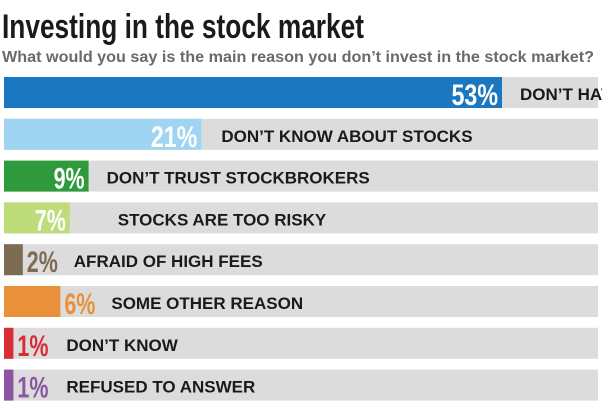  What do you see at coordinates (561, 94) in the screenshot?
I see `category-label: DON’T HAVE THE MONEY` at bounding box center [561, 94].